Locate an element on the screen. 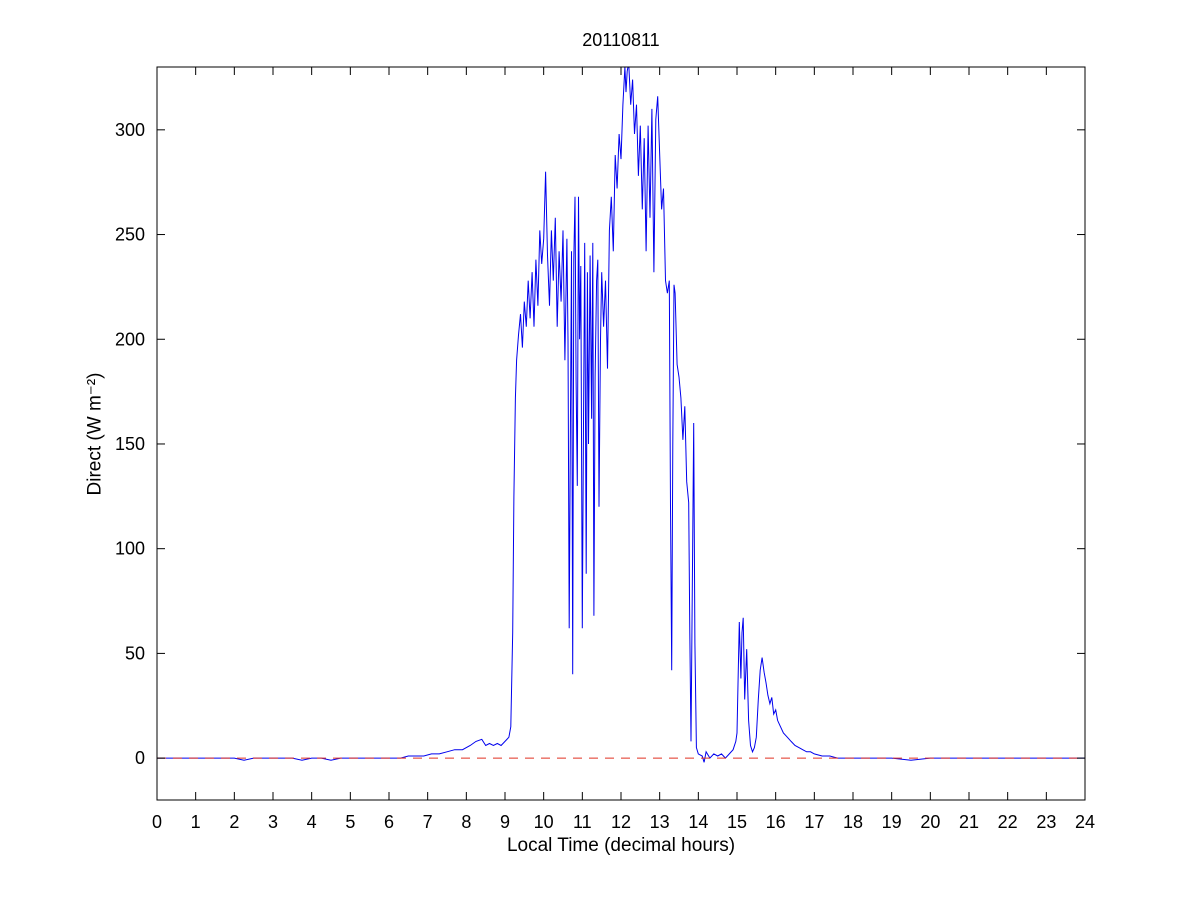  y-tick-label: 50 is located at coordinates (135, 653).